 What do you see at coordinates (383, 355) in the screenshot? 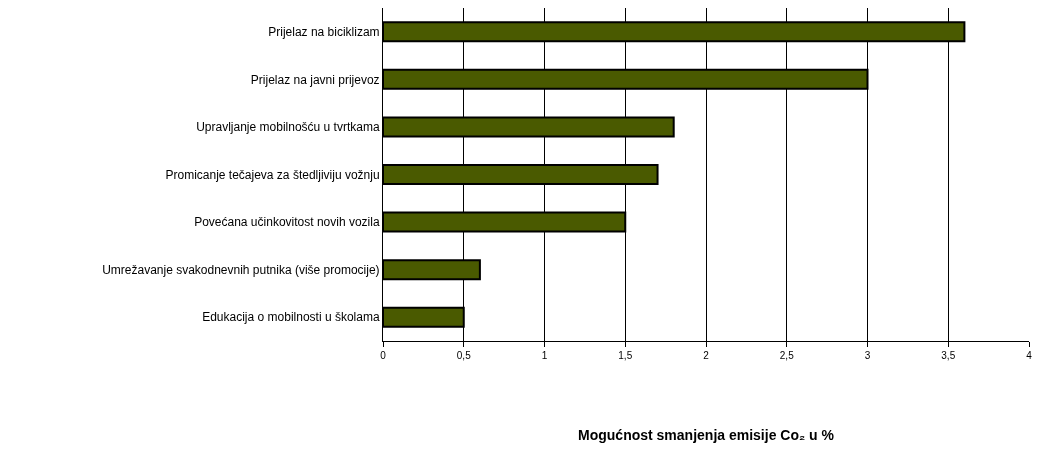
I see `x-tick-label: 0` at bounding box center [383, 355].